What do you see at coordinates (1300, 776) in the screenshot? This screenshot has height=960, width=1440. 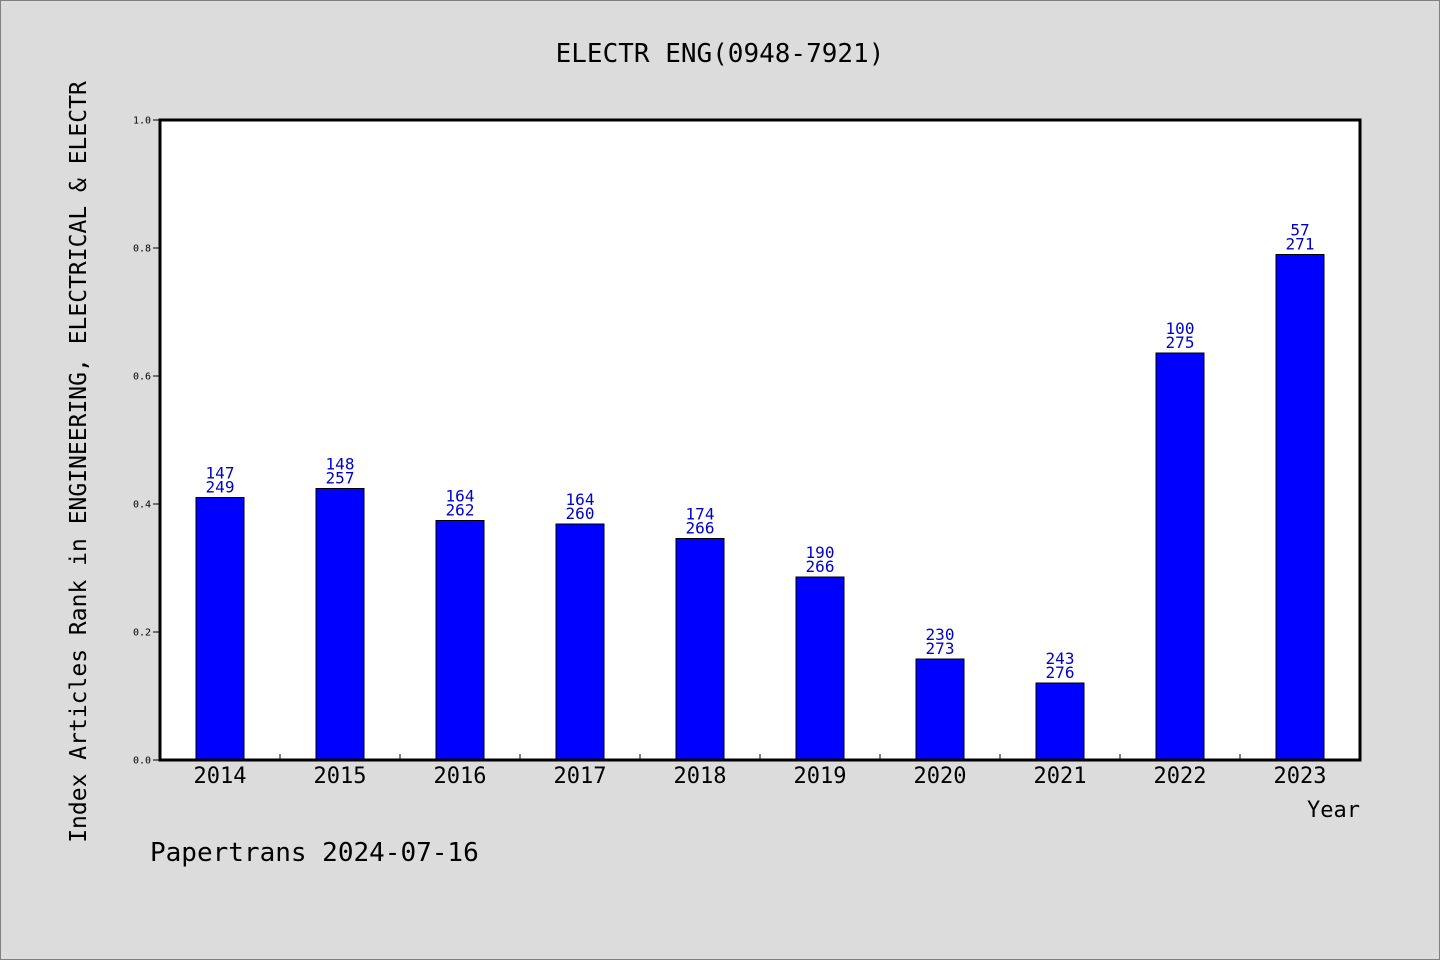 I see `x-tick-label: 2023` at bounding box center [1300, 776].